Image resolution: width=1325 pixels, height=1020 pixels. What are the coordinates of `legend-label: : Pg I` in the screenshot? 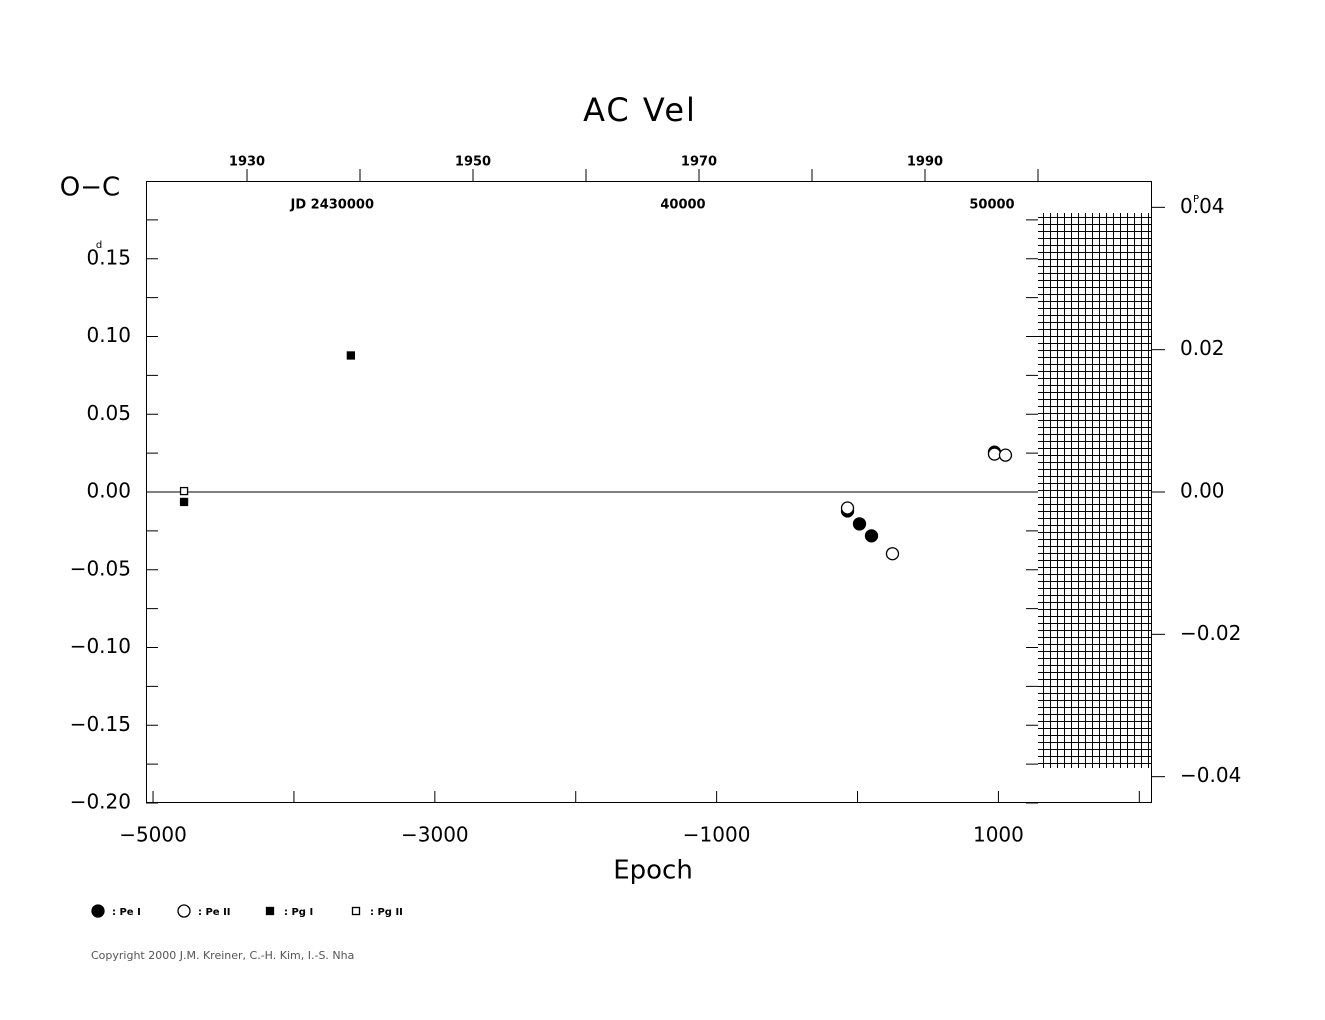 It's located at (298, 912).